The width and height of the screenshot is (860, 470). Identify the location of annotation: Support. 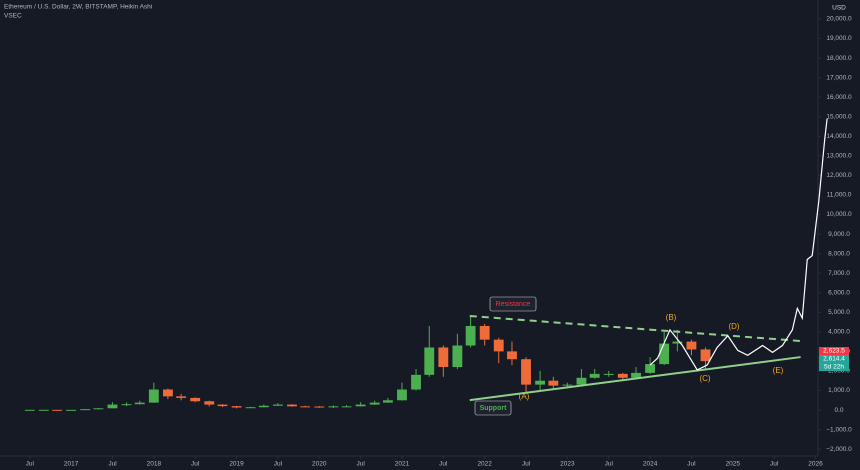
(493, 408).